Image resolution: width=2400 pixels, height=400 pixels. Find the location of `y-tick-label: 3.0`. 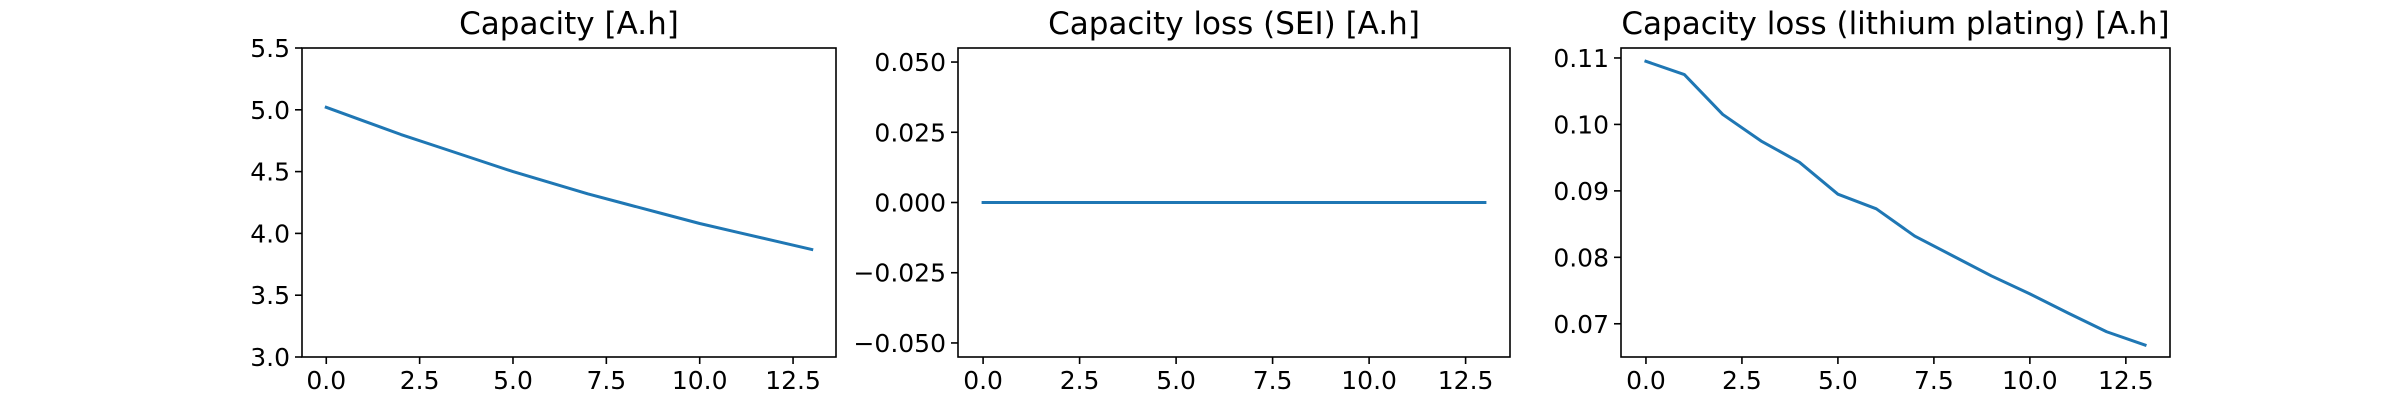

y-tick-label: 3.0 is located at coordinates (270, 357).